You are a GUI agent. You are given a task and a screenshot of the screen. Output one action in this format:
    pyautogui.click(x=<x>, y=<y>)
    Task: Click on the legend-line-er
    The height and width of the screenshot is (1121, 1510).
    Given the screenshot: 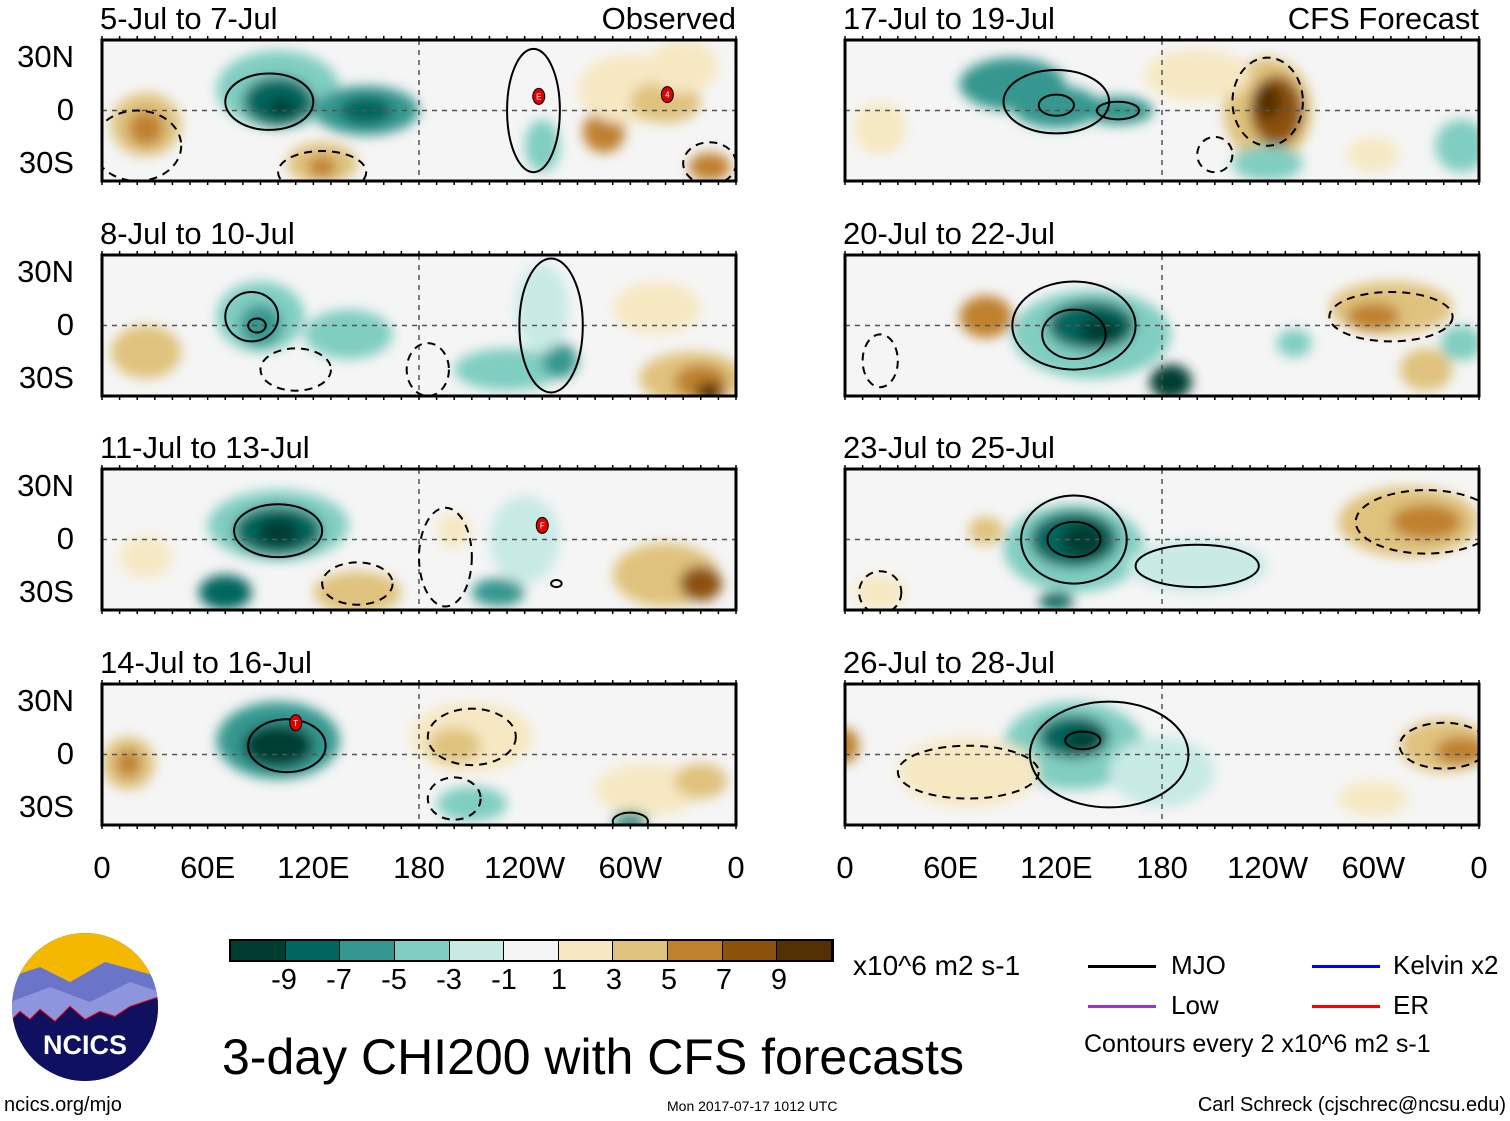 What is the action you would take?
    pyautogui.click(x=1346, y=1006)
    